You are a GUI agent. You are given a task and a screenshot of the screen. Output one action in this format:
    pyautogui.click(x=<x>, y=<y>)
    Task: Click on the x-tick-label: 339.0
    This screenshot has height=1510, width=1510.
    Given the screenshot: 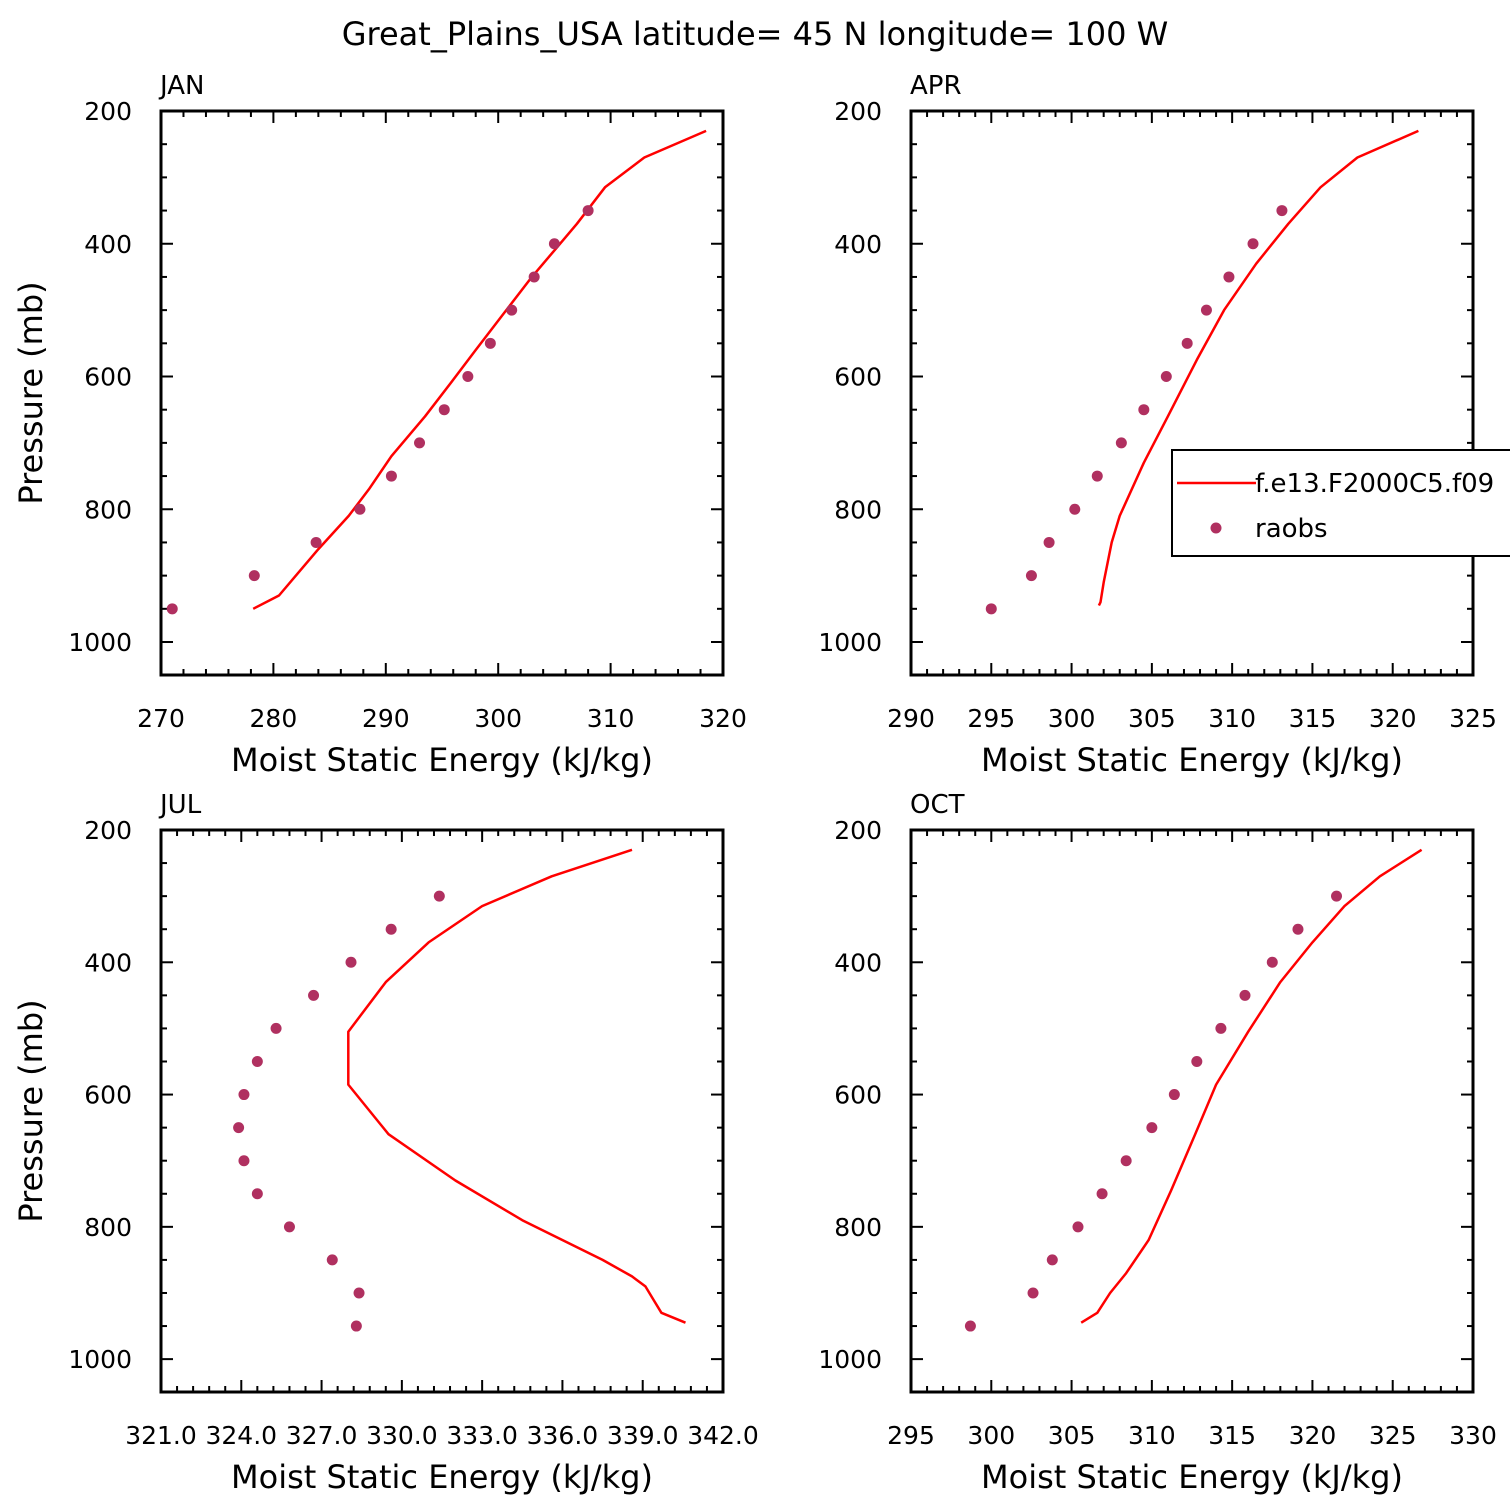 What is the action you would take?
    pyautogui.click(x=643, y=1435)
    